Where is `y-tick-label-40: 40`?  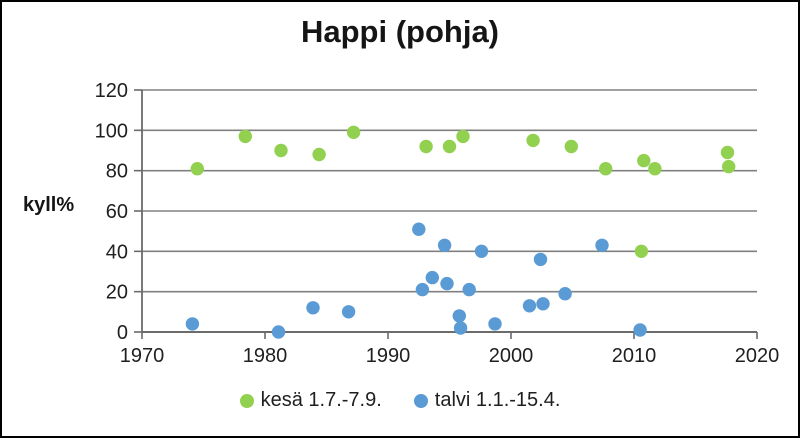 y-tick-label-40: 40 is located at coordinates (117, 252).